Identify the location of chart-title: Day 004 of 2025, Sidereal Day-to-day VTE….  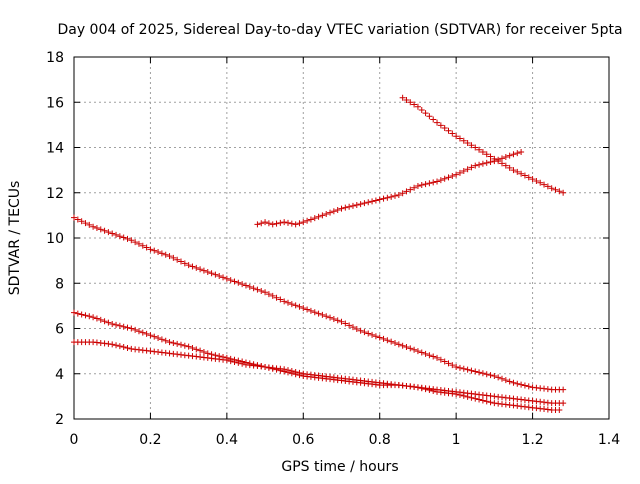
(339, 30).